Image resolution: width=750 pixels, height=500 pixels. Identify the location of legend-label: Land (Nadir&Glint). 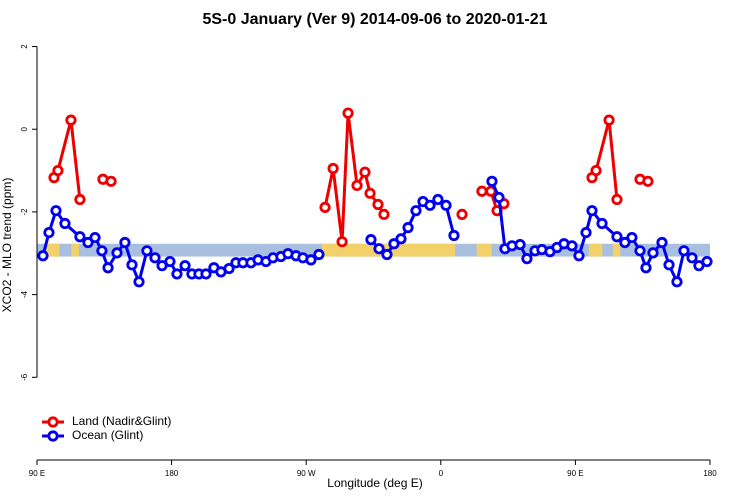
(121, 421).